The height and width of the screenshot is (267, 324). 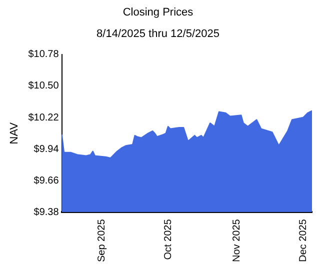 What do you see at coordinates (236, 240) in the screenshot?
I see `x-tick-label: Nov 2025` at bounding box center [236, 240].